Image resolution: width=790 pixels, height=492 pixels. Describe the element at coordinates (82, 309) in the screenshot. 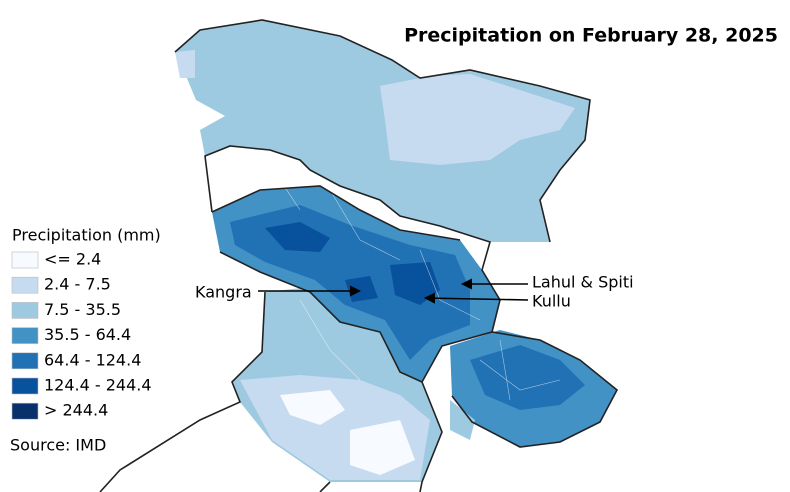

I see `legend-label: 7.5 - 35.5` at that location.